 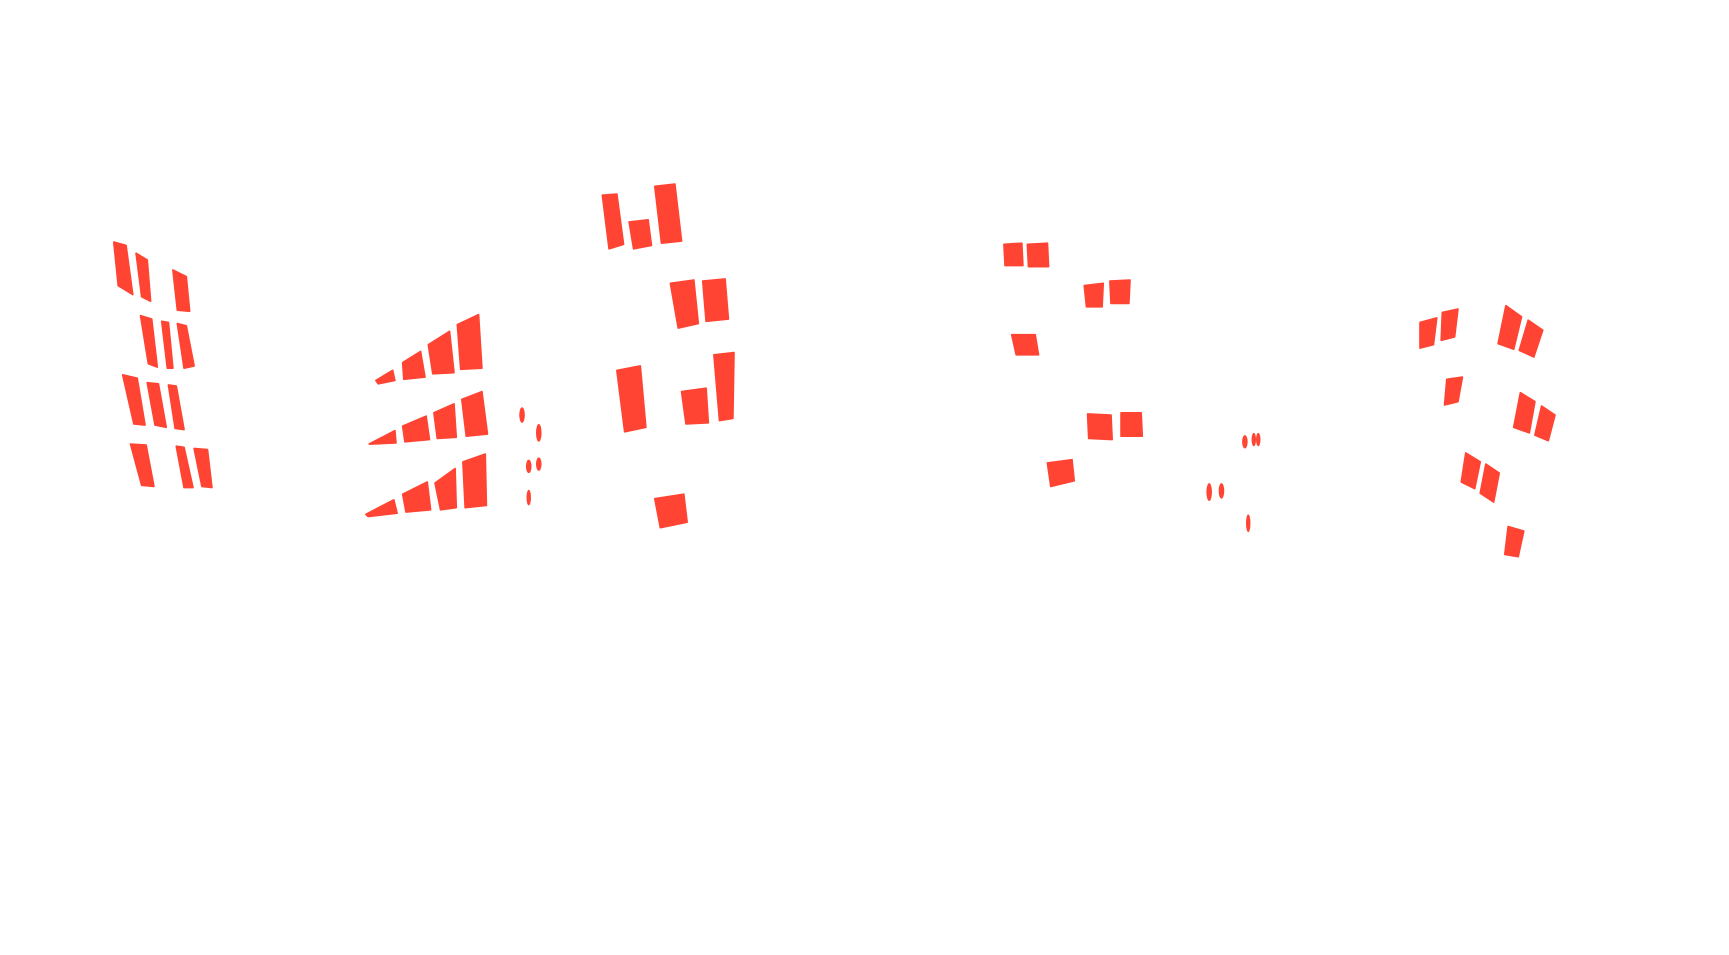 I want to click on window-cluster-left, so click(x=453, y=415).